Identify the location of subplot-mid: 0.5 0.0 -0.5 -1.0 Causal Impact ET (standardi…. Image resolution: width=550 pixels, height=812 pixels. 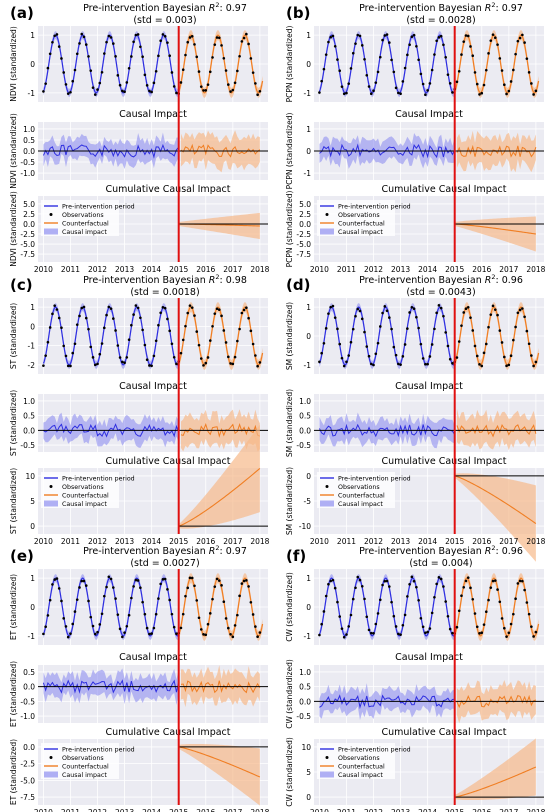
(138, 689).